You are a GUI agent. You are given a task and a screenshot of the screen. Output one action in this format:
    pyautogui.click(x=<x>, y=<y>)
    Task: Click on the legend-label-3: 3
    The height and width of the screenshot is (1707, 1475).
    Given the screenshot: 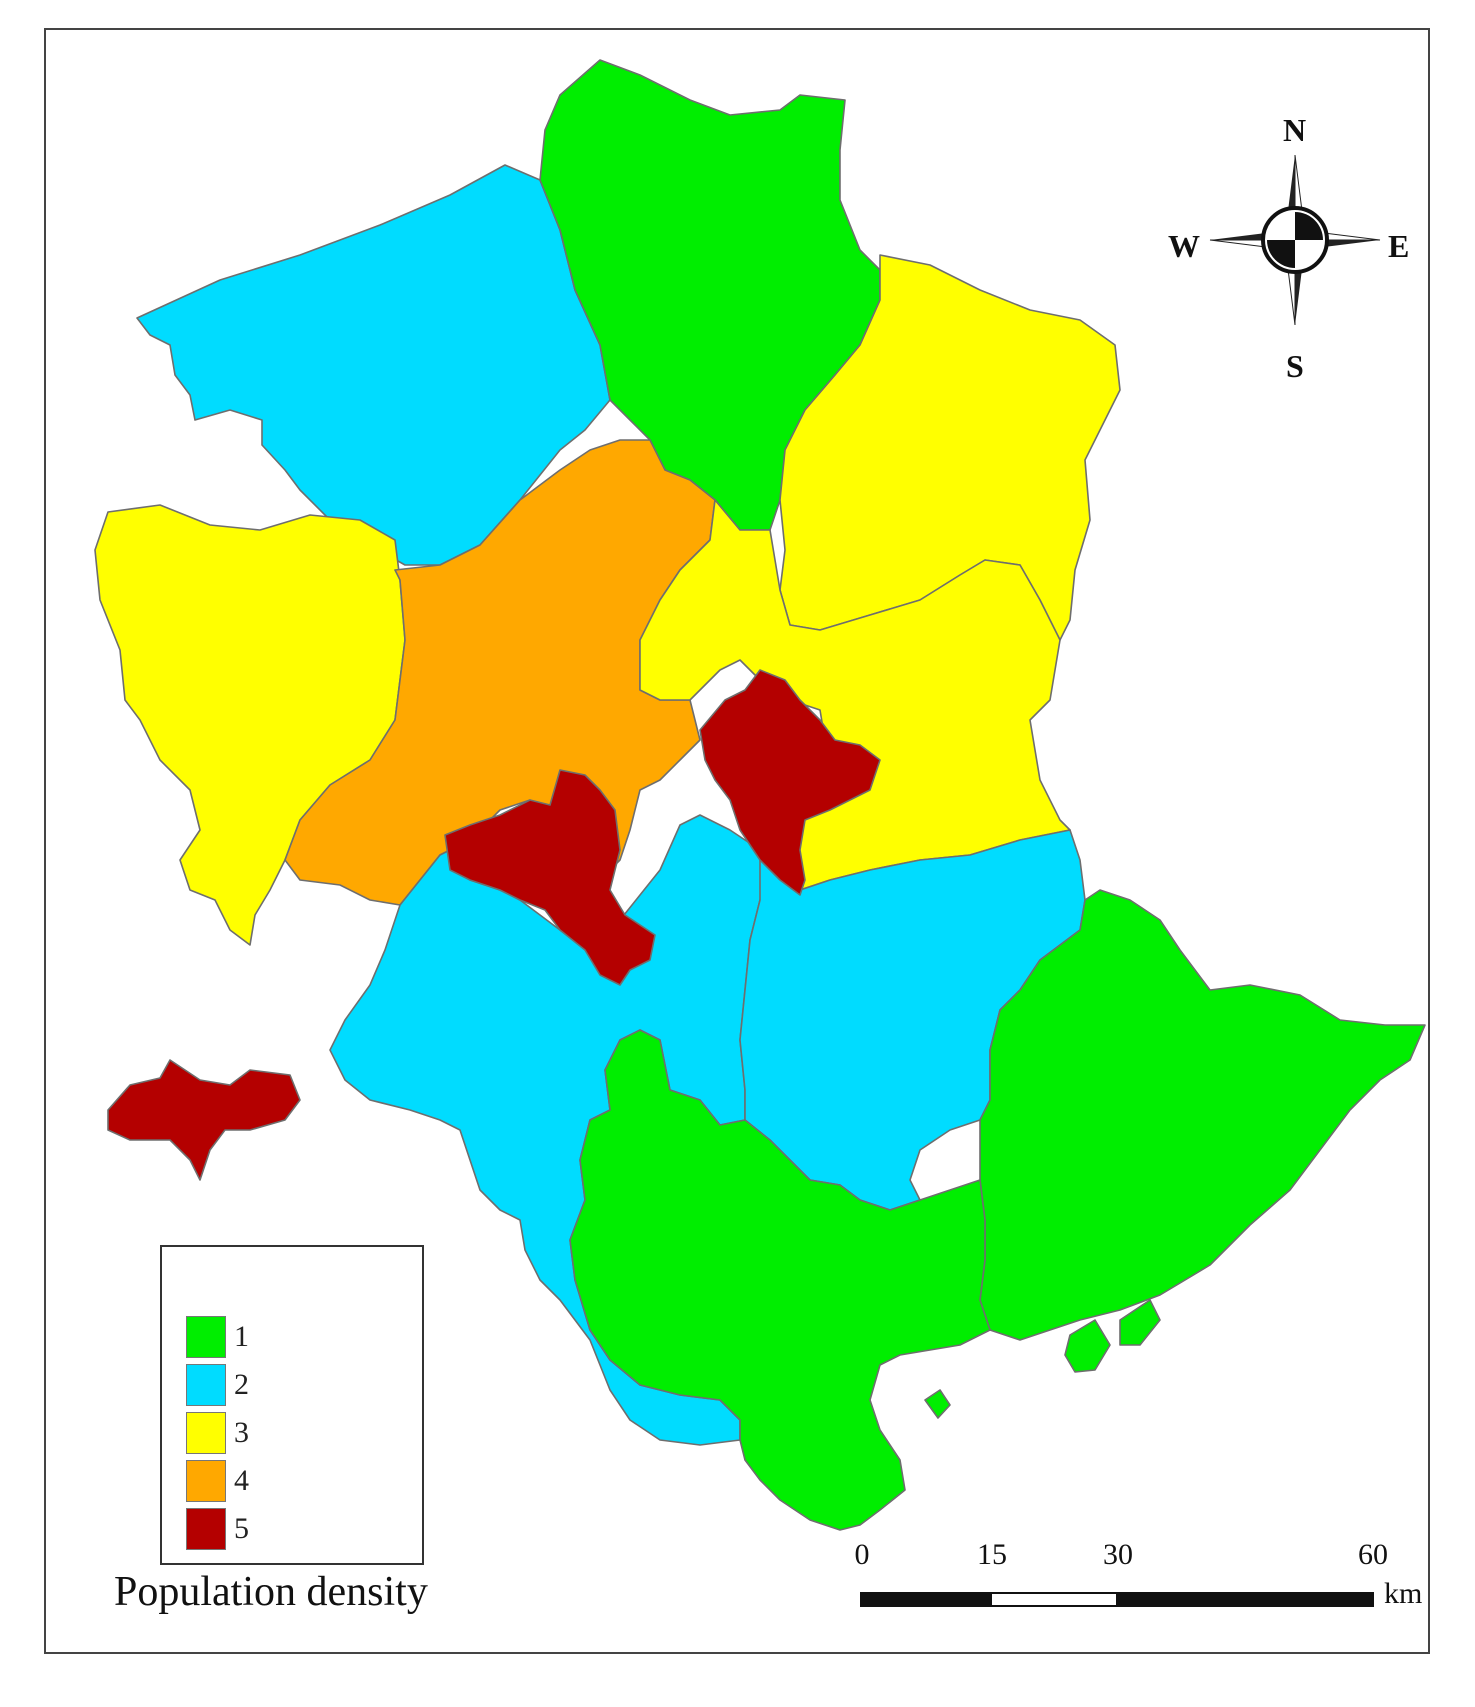 What is the action you would take?
    pyautogui.click(x=241, y=1432)
    